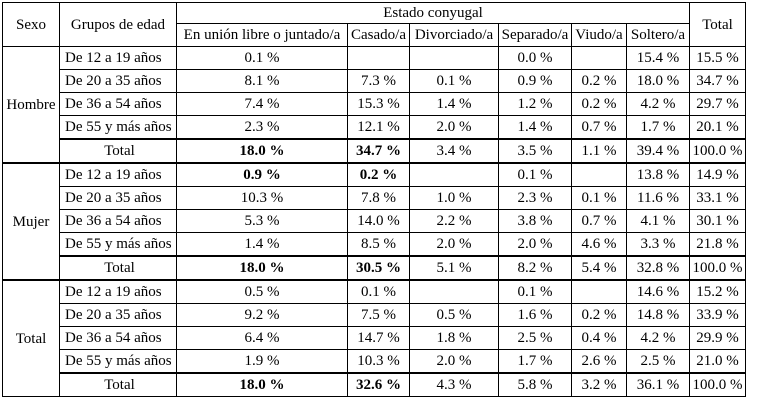 The image size is (757, 403). I want to click on total-value-cell: 5.4 %, so click(599, 268).